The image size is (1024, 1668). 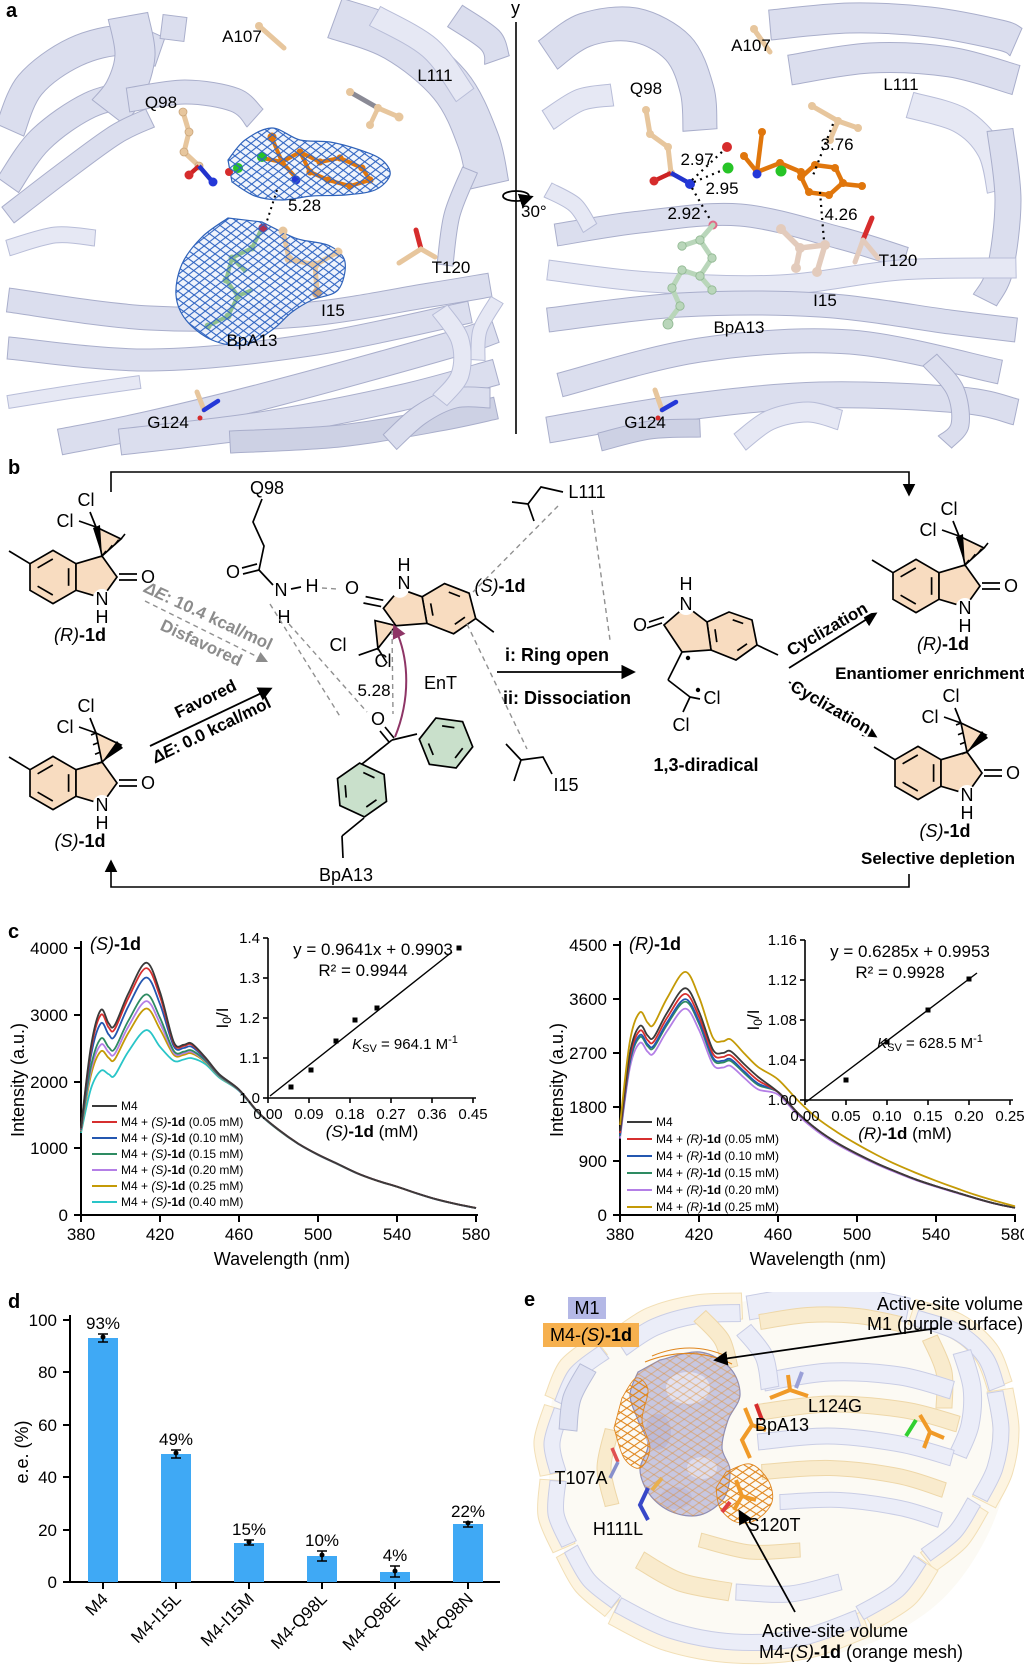 I want to click on svg-text: c, so click(x=13, y=932).